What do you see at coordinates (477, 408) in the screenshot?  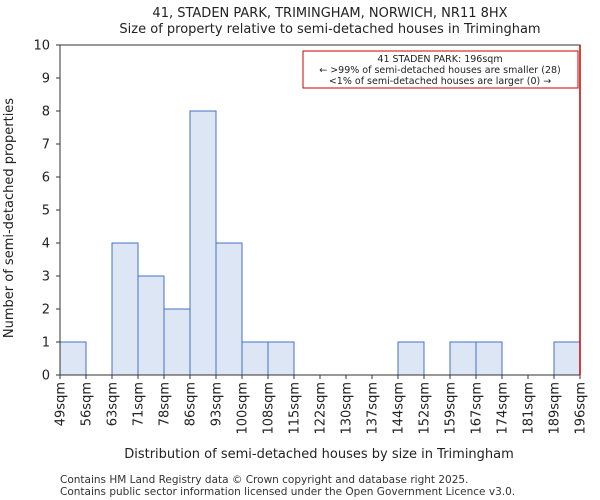 I see `x-tick-label: 167sqm` at bounding box center [477, 408].